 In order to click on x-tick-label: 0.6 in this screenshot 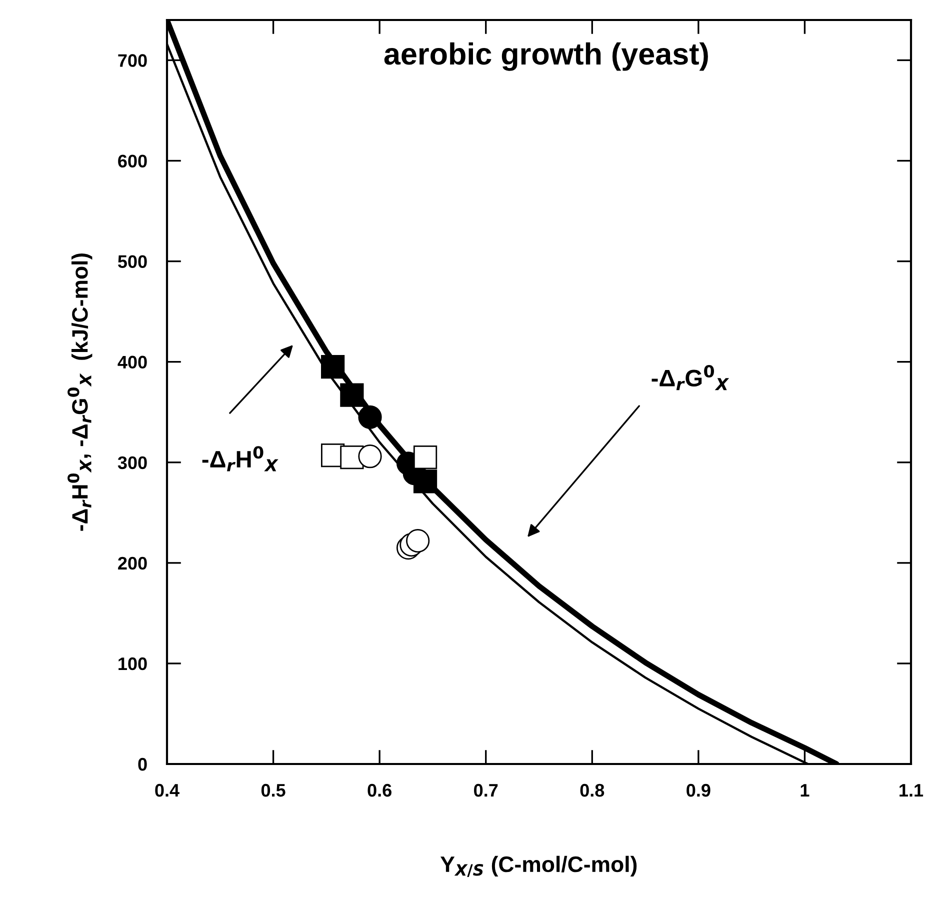, I will do `click(380, 790)`.